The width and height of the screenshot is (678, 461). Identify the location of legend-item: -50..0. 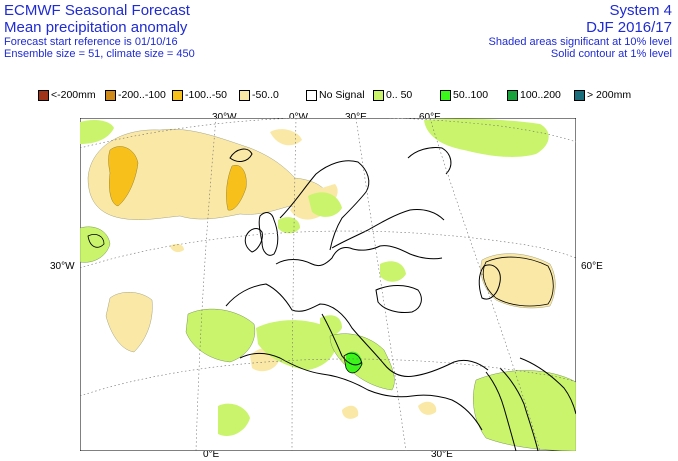
(259, 95).